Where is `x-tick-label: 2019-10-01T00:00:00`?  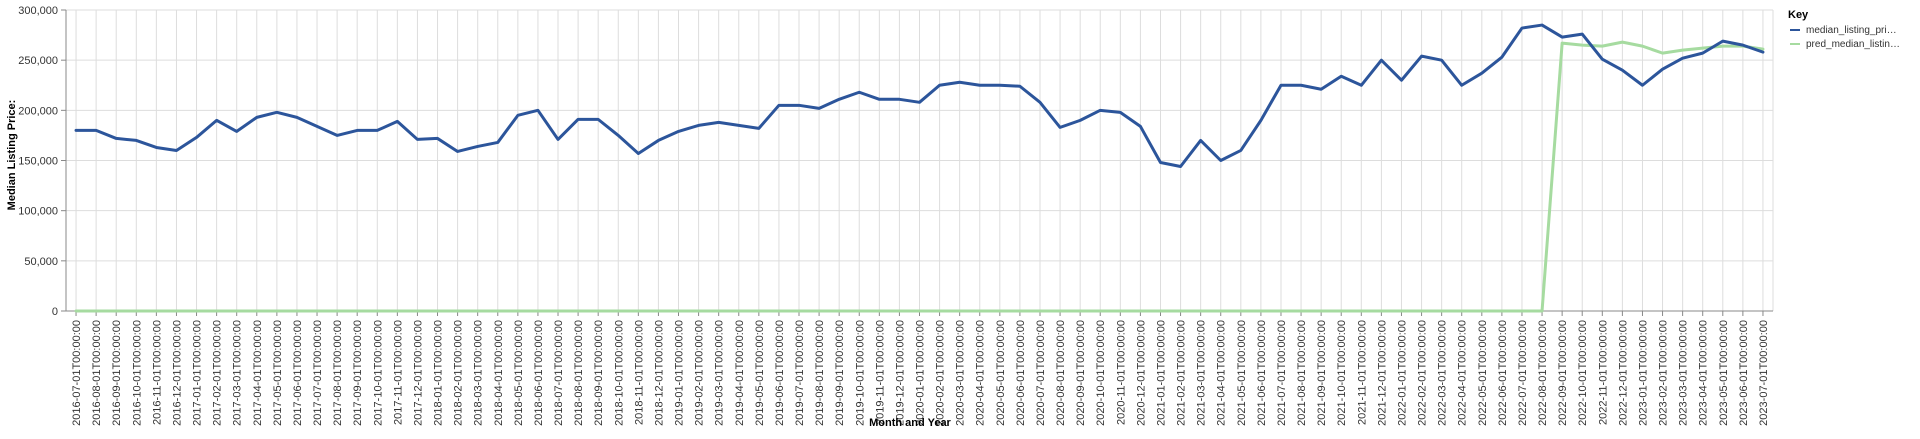
x-tick-label: 2019-10-01T00:00:00 is located at coordinates (860, 373).